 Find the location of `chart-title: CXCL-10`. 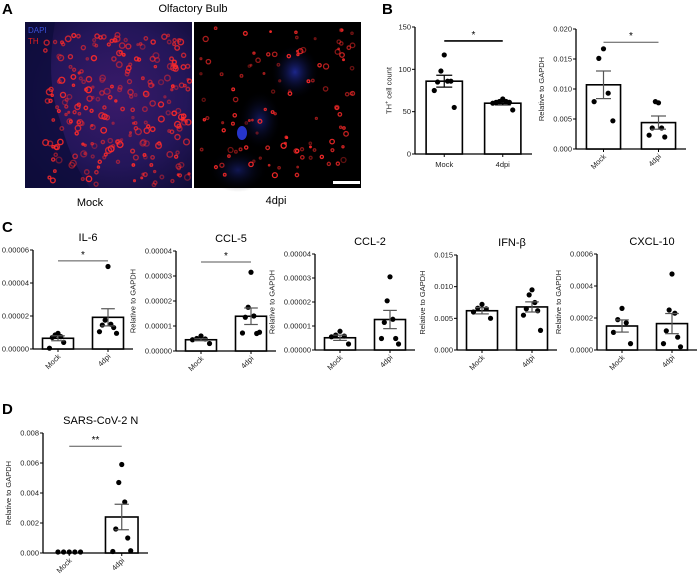

chart-title: CXCL-10 is located at coordinates (651, 242).